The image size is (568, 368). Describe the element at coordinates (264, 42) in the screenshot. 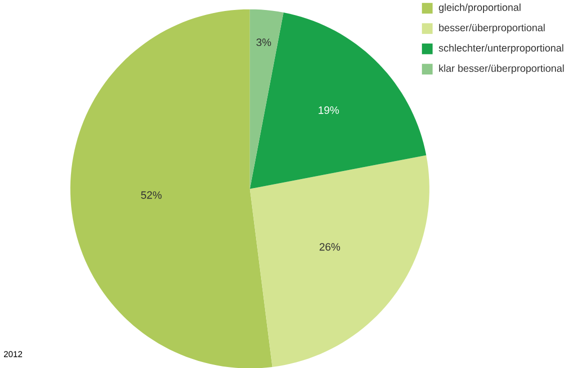

I see `data-label: 3%` at that location.